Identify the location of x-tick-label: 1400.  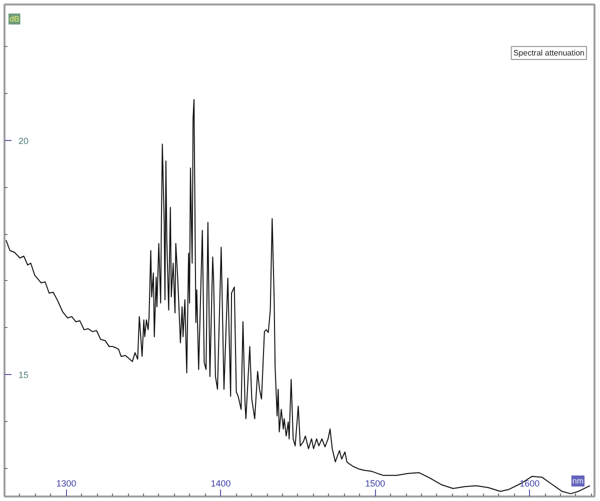
(220, 483).